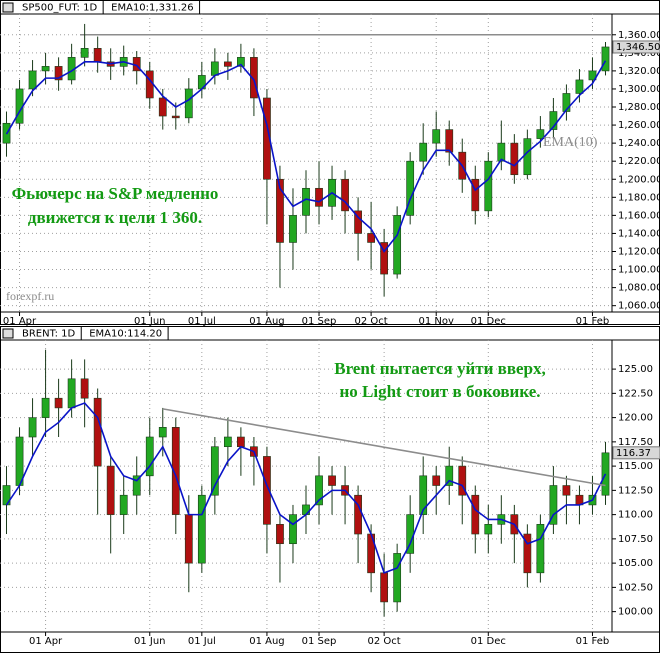 This screenshot has width=660, height=653. Describe the element at coordinates (635, 369) in the screenshot. I see `y-tick-label: 125.00` at that location.